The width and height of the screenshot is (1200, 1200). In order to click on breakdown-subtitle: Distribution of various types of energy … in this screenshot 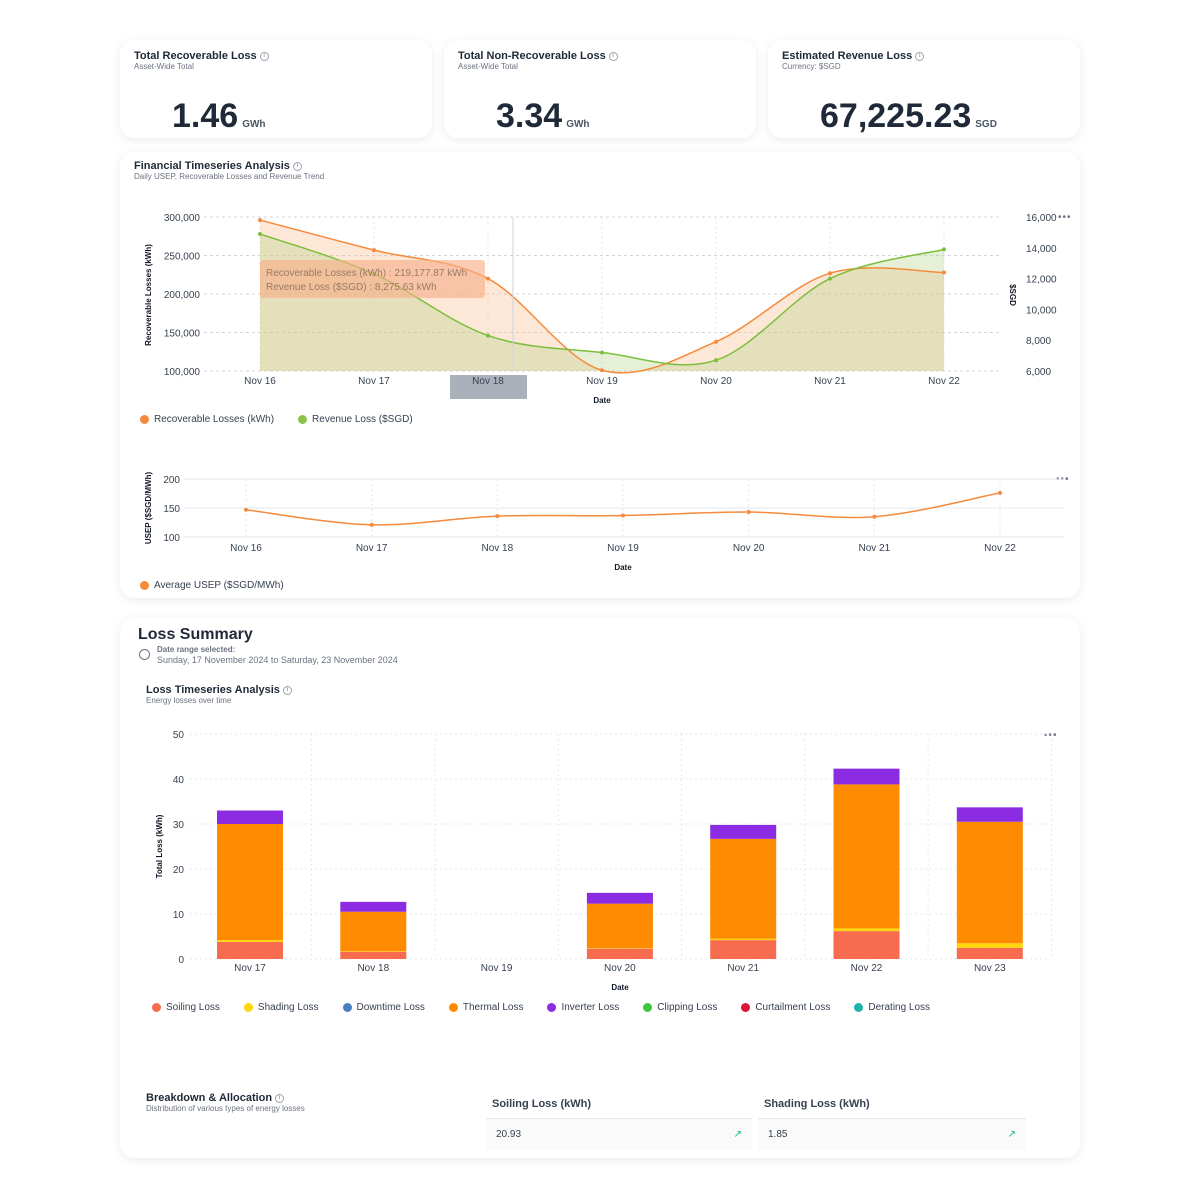, I will do `click(225, 1108)`.